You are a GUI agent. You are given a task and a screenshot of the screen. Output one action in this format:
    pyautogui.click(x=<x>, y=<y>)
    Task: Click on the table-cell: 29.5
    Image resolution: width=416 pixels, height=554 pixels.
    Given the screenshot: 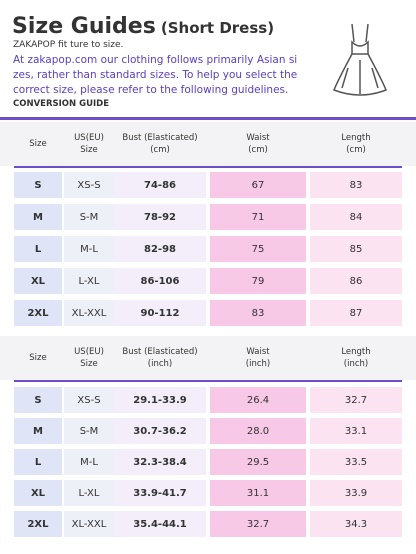 What is the action you would take?
    pyautogui.click(x=258, y=462)
    